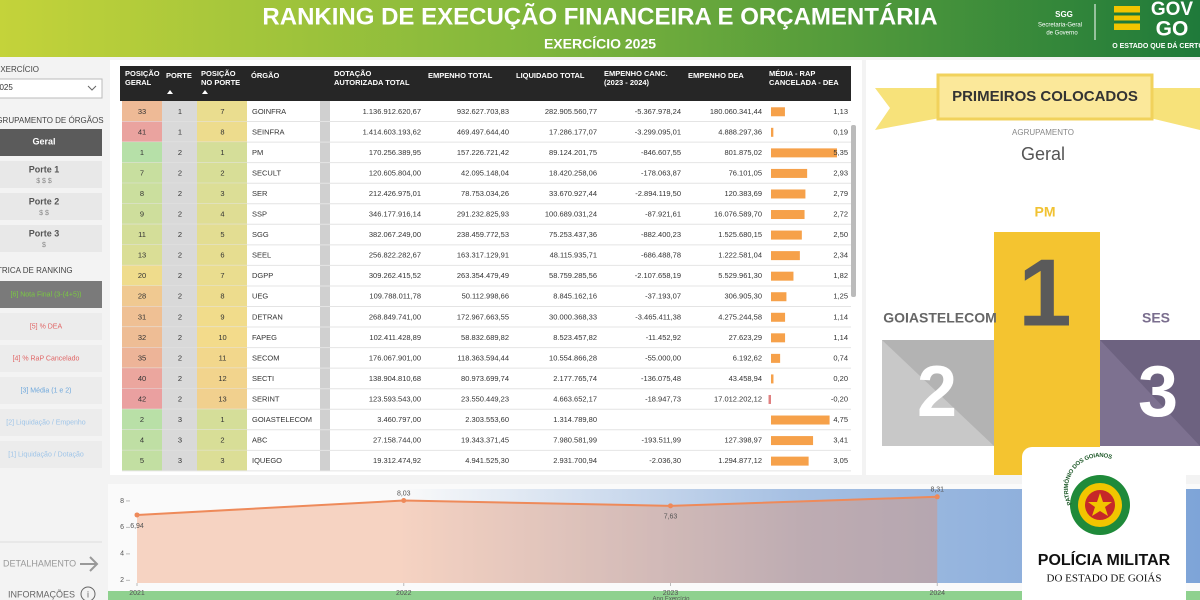  Describe the element at coordinates (665, 460) in the screenshot. I see `table-cell: -2.036,30` at that location.